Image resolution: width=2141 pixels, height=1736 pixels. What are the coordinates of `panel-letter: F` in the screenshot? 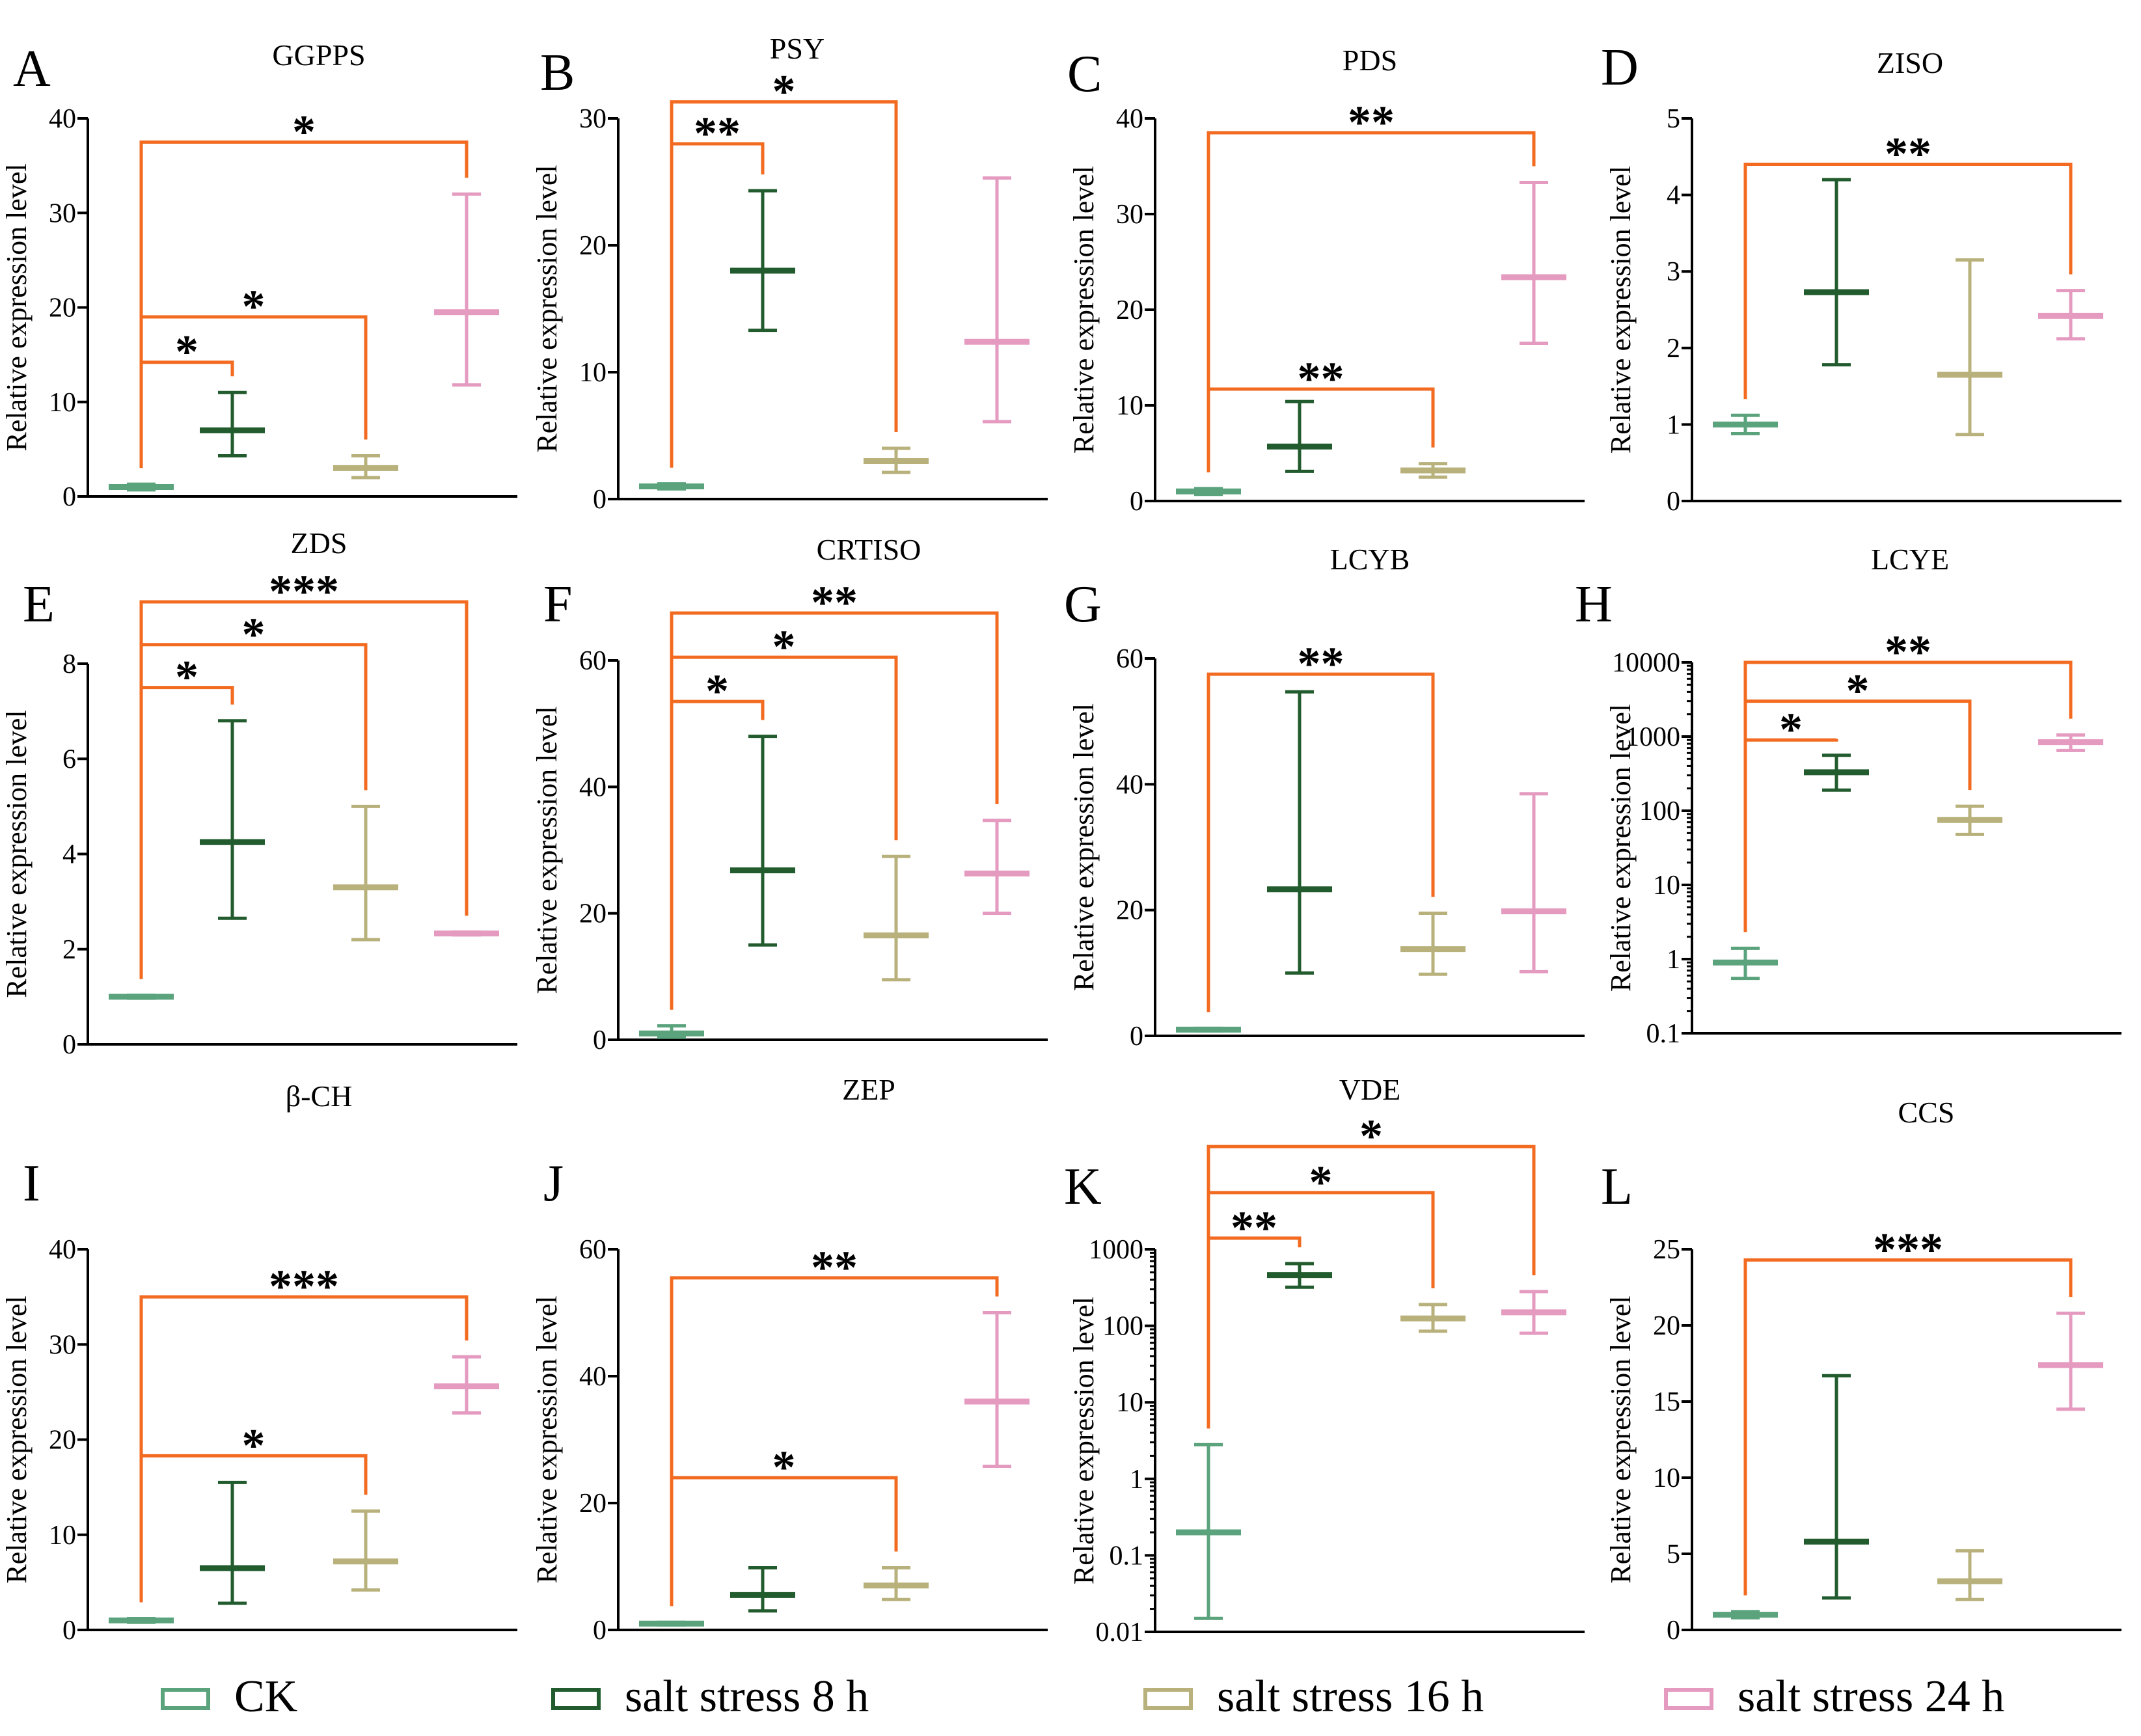 It's located at (558, 604).